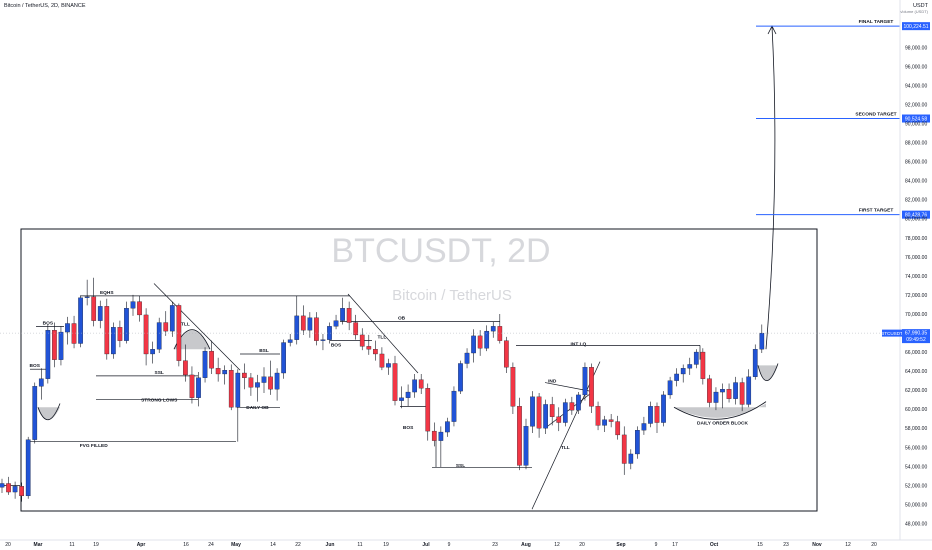 This screenshot has width=932, height=550. What do you see at coordinates (186, 545) in the screenshot?
I see `time-tick-label: 16` at bounding box center [186, 545].